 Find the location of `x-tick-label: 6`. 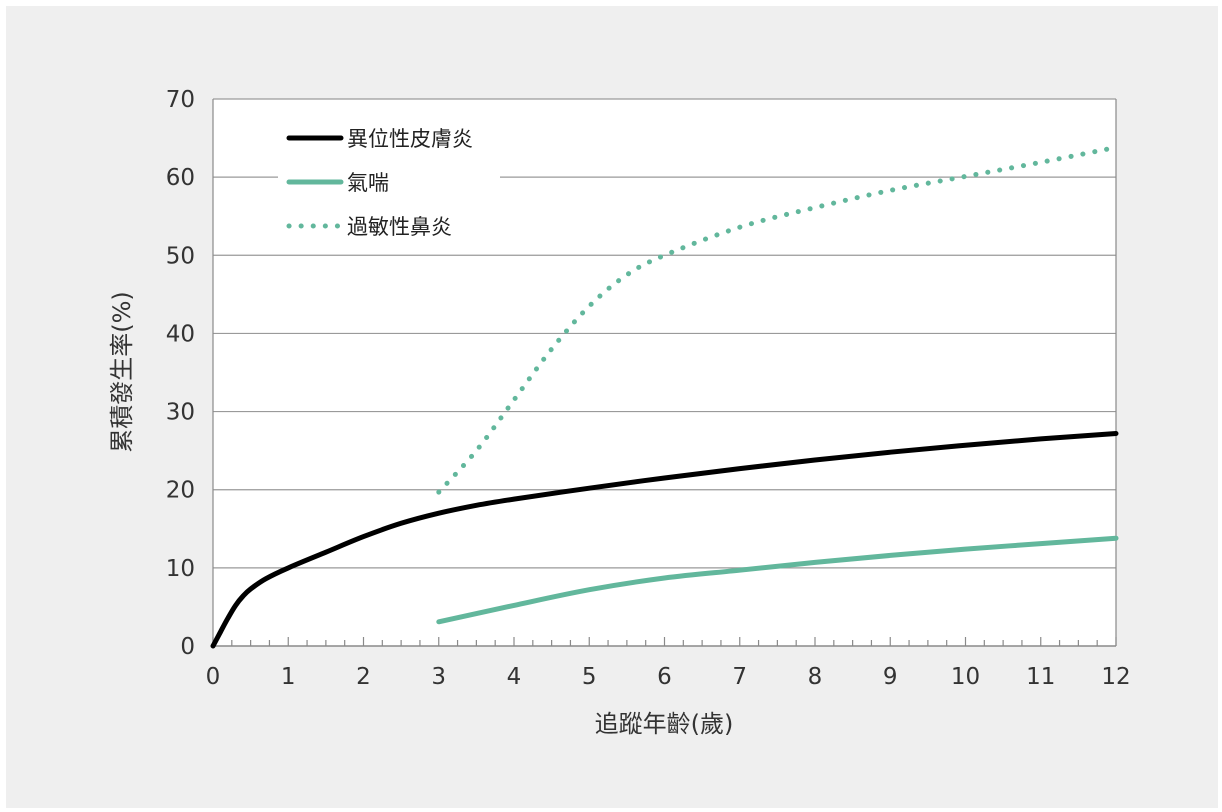

x-tick-label: 6 is located at coordinates (664, 677).